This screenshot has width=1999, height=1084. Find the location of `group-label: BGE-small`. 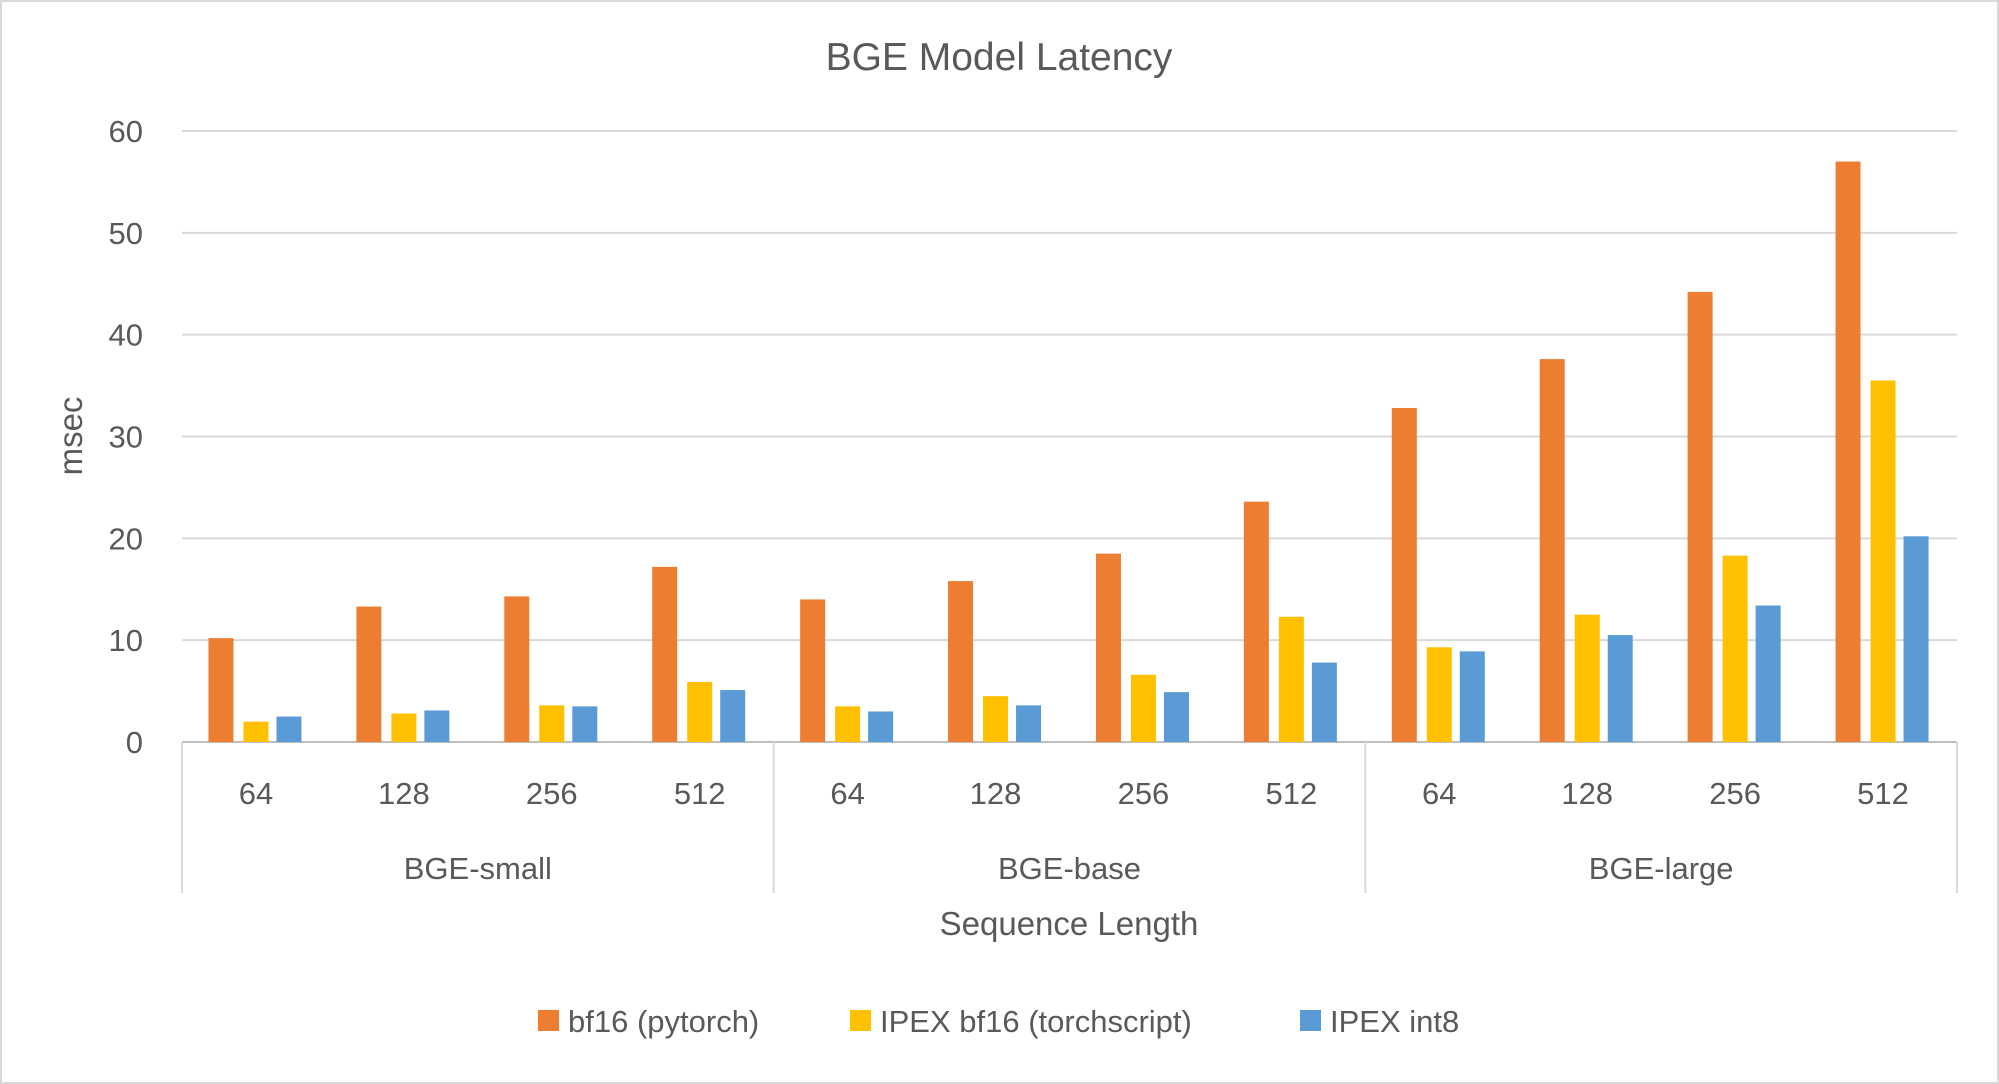

group-label: BGE-small is located at coordinates (478, 868).